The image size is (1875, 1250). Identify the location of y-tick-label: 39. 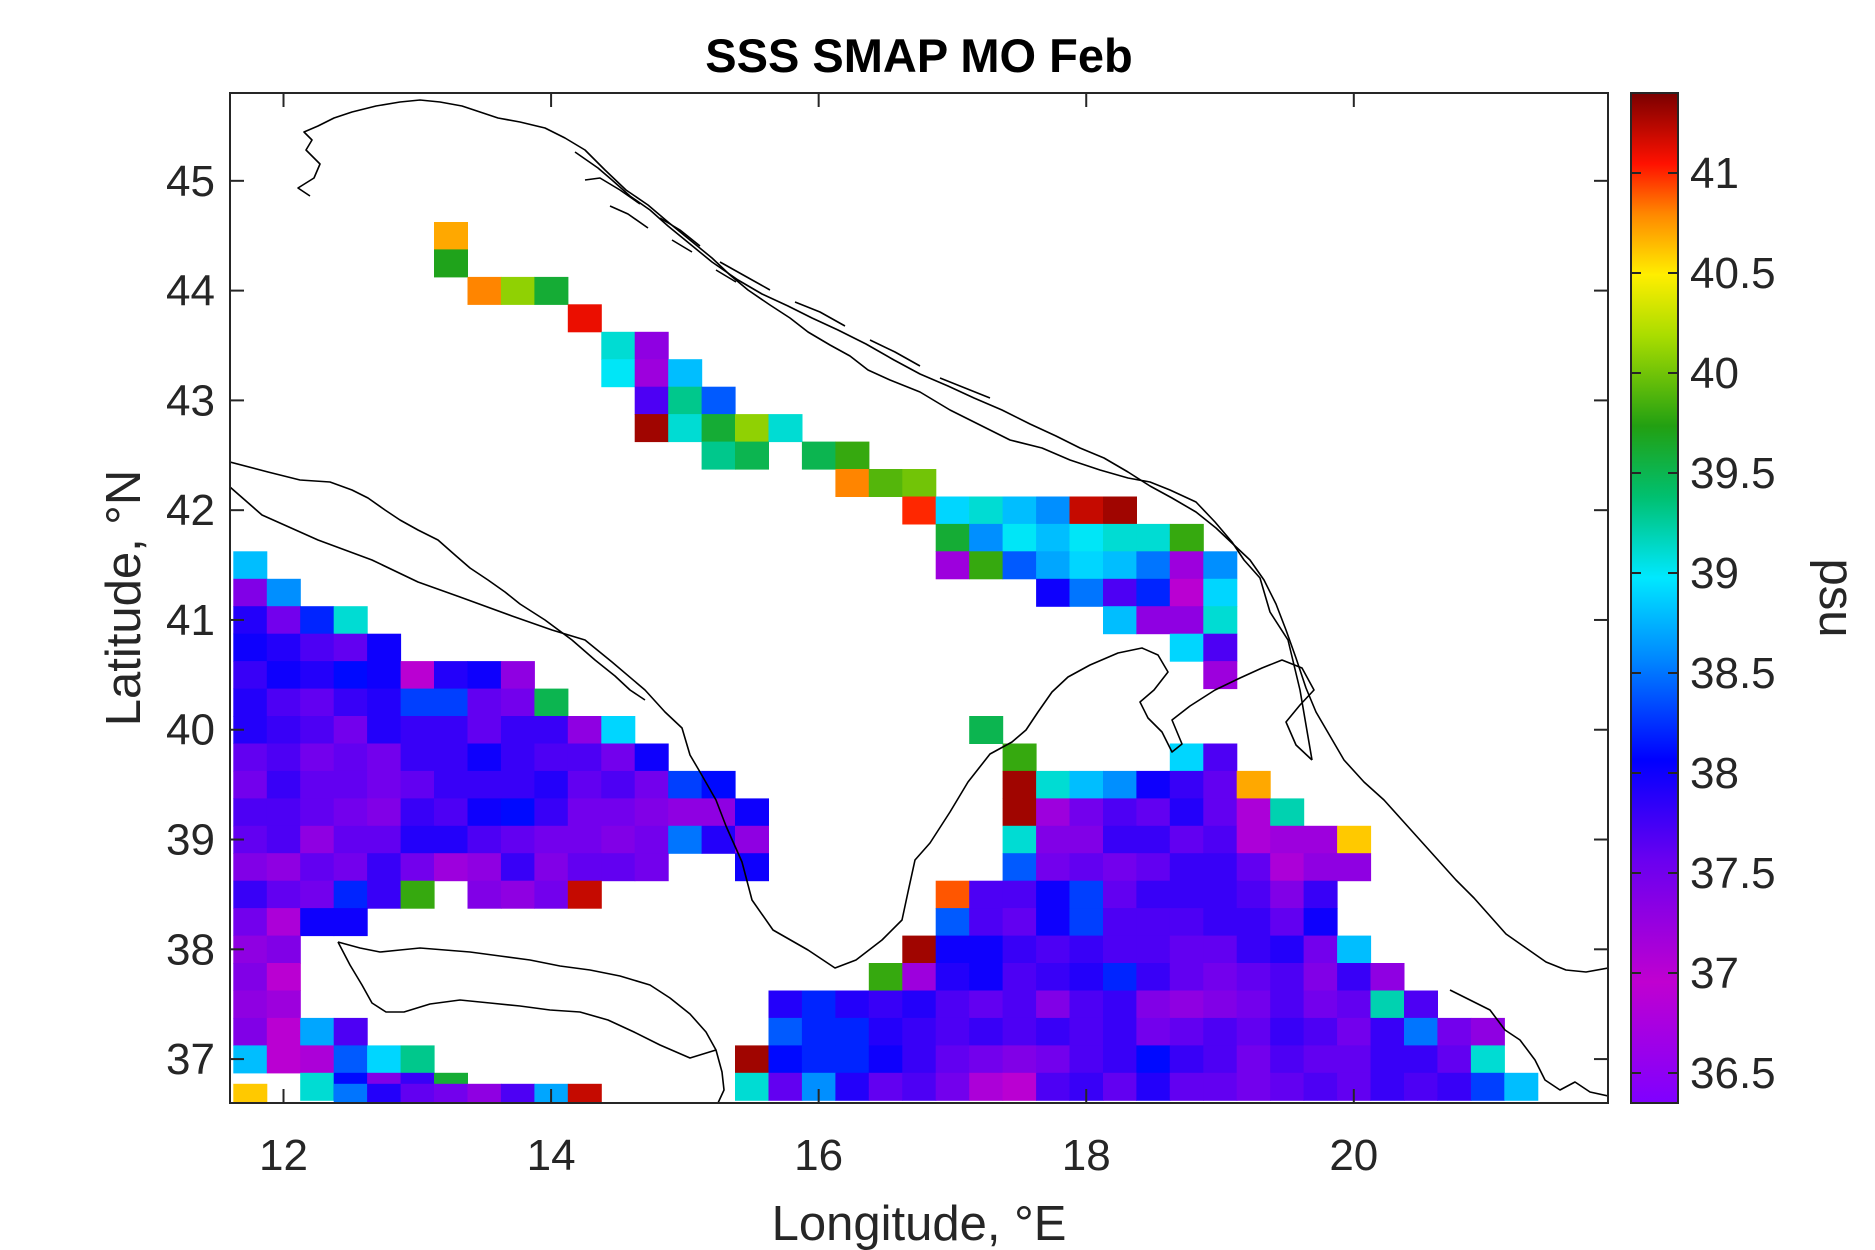
(190, 840).